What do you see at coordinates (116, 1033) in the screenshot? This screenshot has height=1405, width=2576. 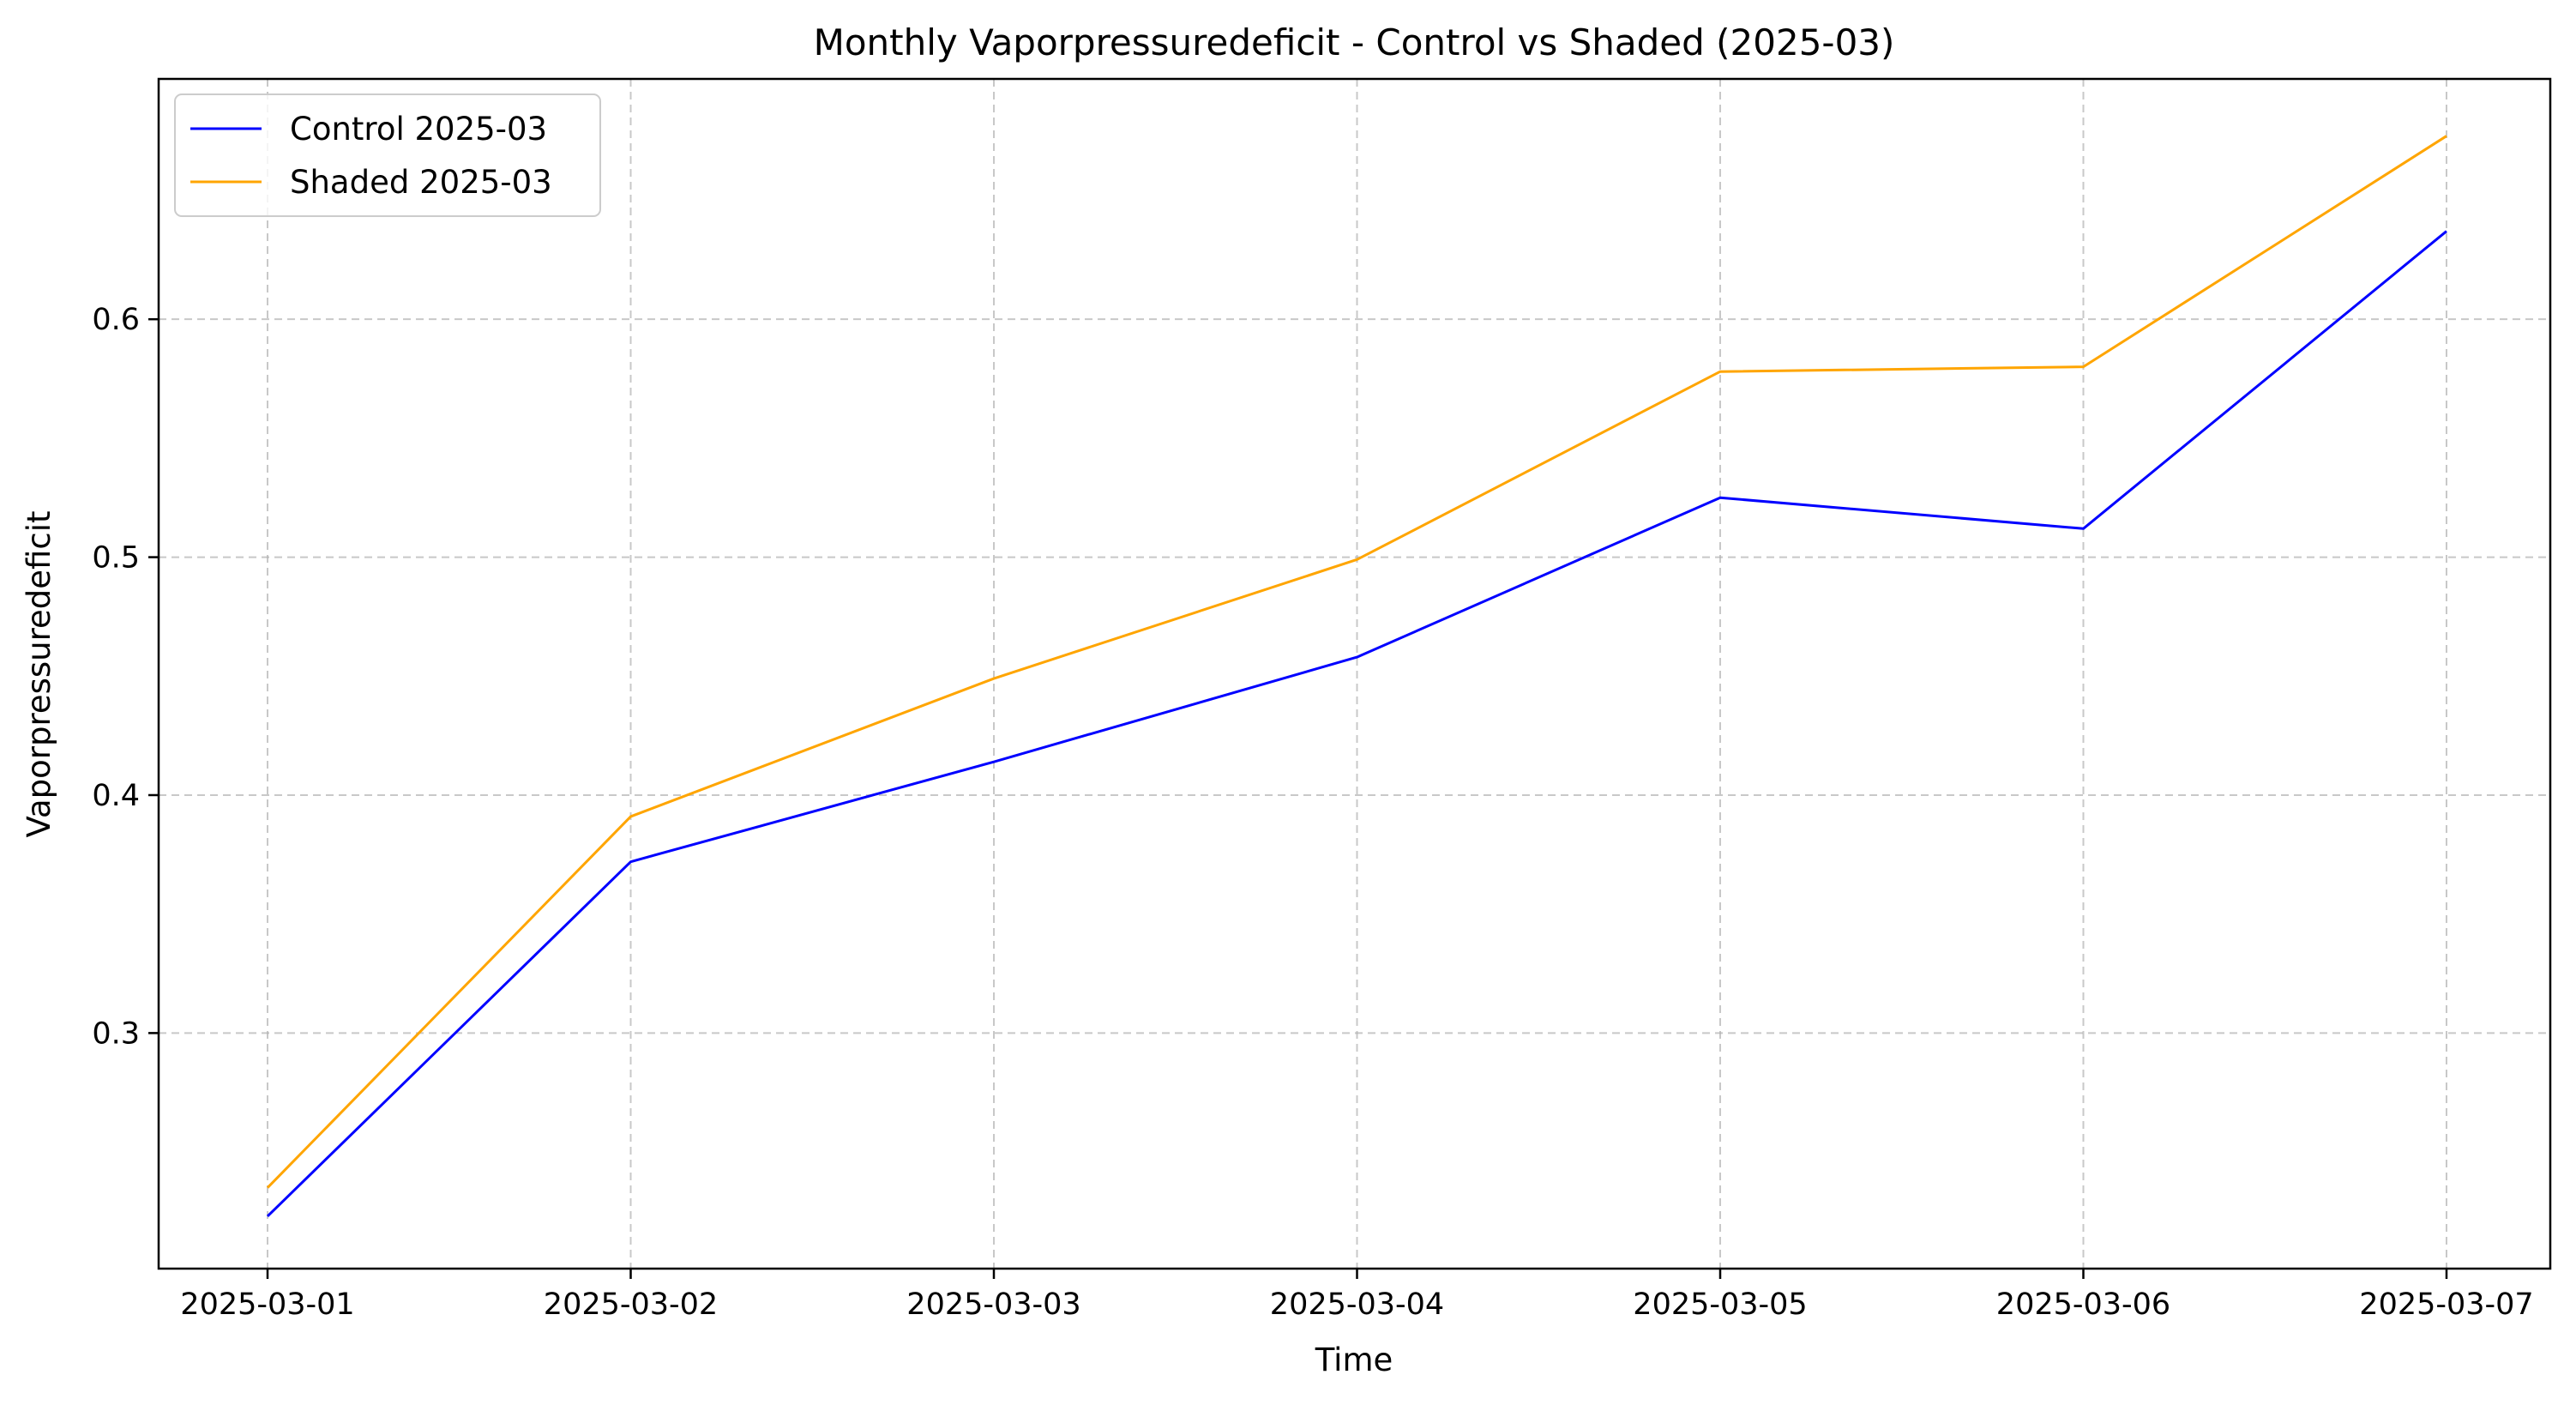 I see `y-tick-label: 0.3` at bounding box center [116, 1033].